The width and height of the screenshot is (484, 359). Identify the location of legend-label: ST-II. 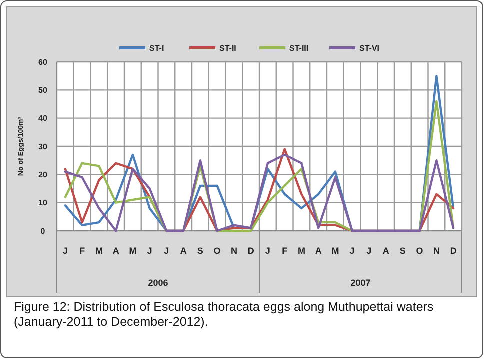
(228, 48).